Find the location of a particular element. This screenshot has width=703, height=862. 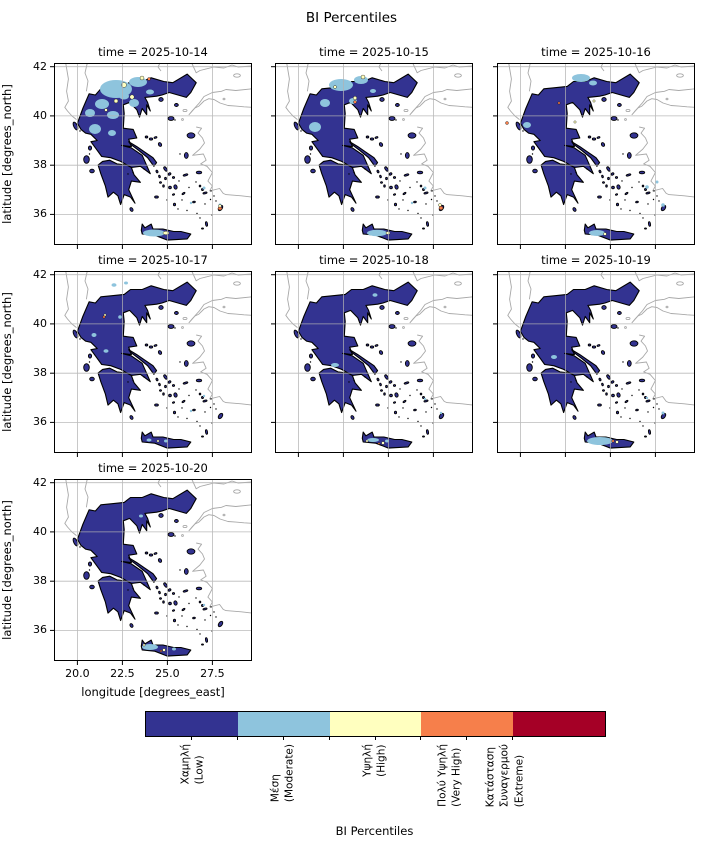

colorbar-category-label-line: Κατάσταση is located at coordinates (490, 777).